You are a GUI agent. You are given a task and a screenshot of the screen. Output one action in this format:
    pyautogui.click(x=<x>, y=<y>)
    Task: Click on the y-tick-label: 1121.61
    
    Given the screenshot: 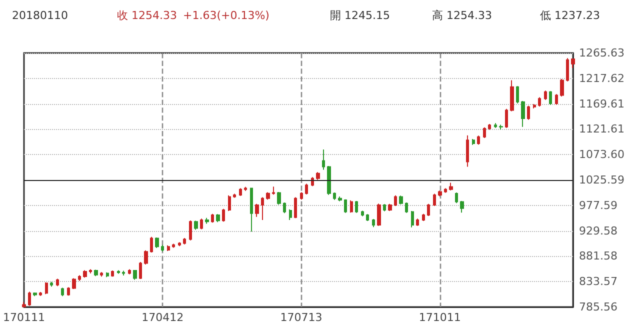 What is the action you would take?
    pyautogui.click(x=601, y=129)
    